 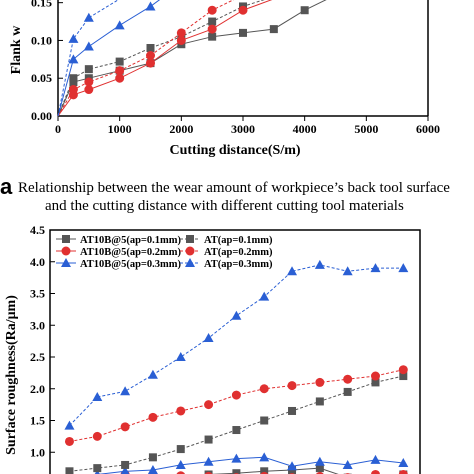 What do you see at coordinates (243, 129) in the screenshot?
I see `top-x-tick-label: 3000` at bounding box center [243, 129].